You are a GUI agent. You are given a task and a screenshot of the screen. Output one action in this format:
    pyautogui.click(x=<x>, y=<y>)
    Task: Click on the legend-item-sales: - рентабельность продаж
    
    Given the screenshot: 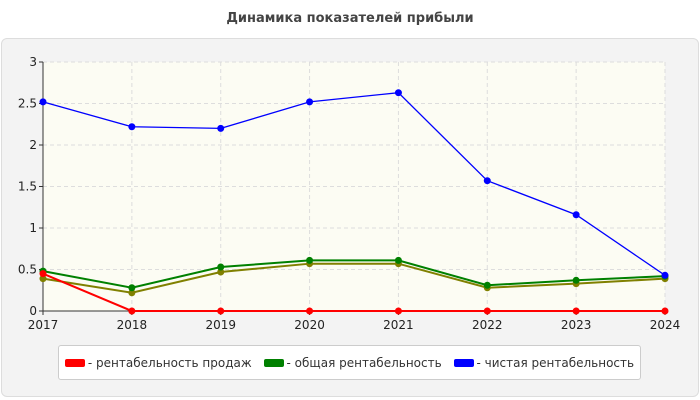 What is the action you would take?
    pyautogui.click(x=158, y=362)
    